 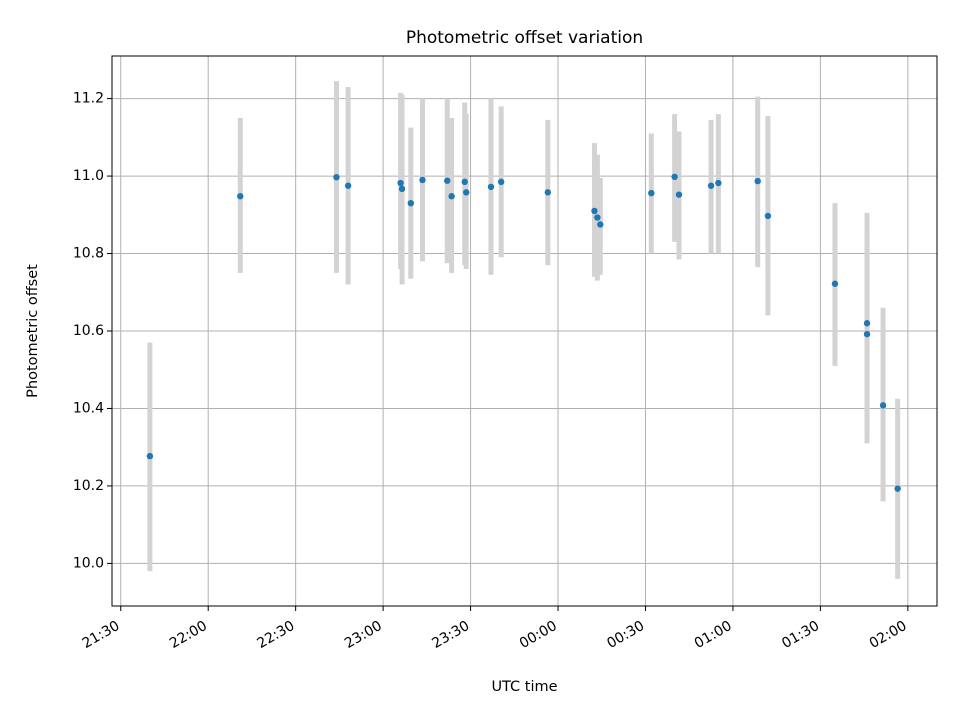 I want to click on y-tick-label: 10.4, so click(x=88, y=408).